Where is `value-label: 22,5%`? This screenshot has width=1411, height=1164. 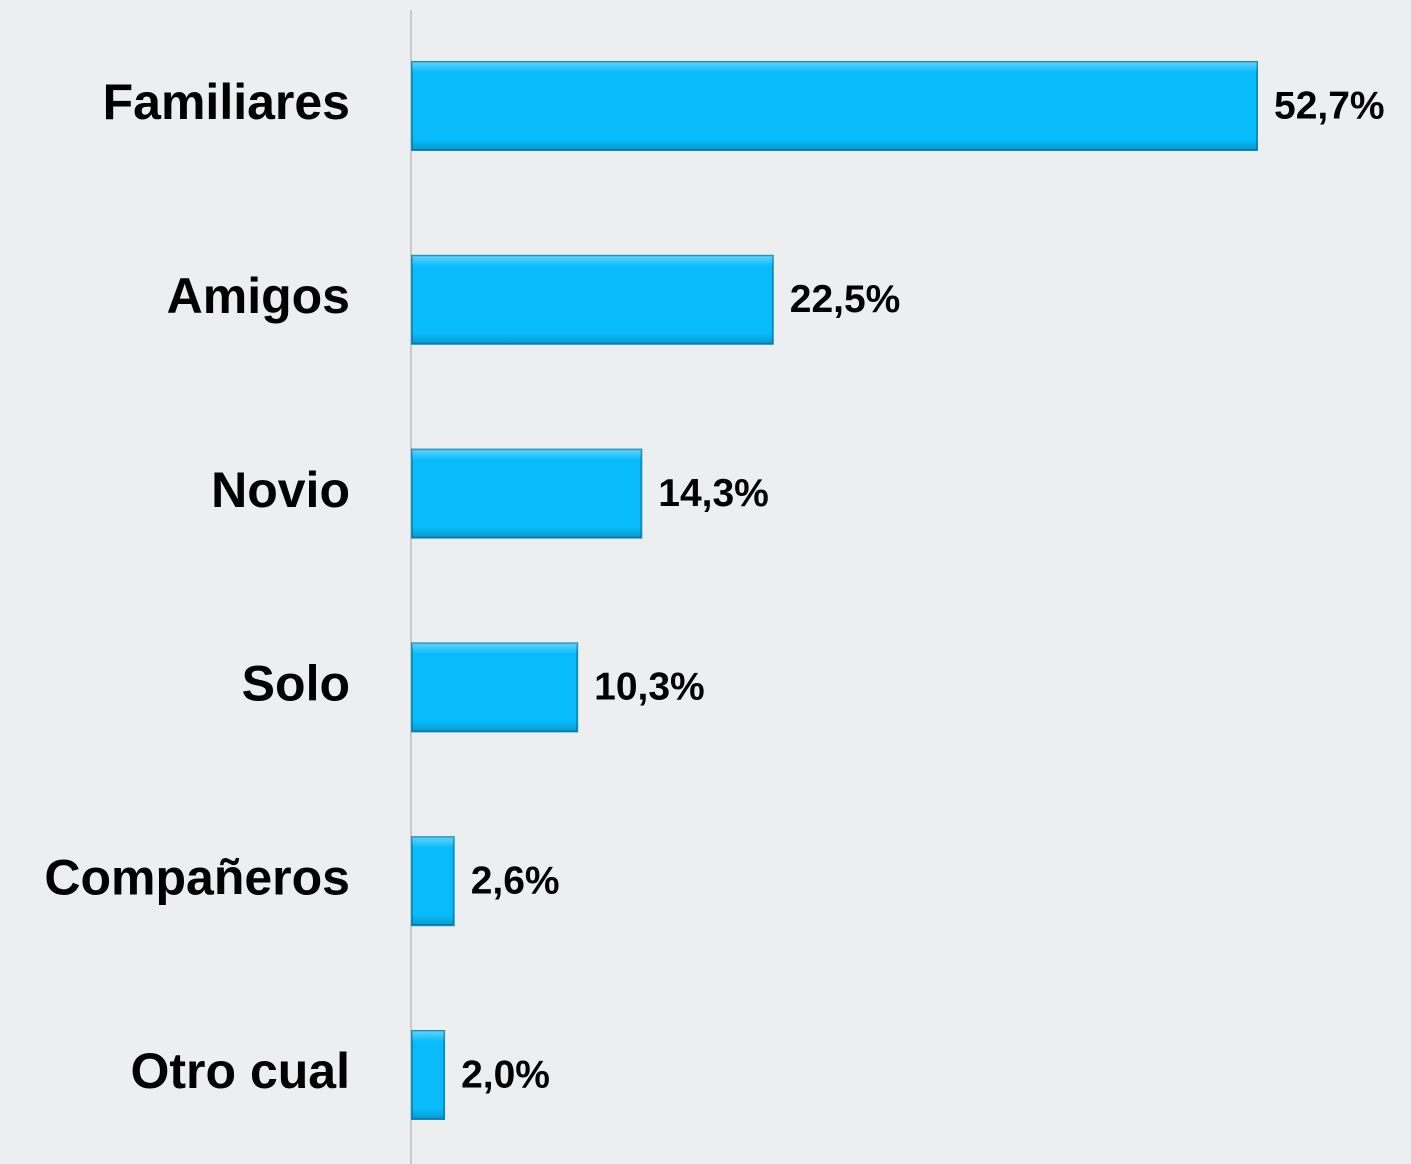
value-label: 22,5% is located at coordinates (845, 299).